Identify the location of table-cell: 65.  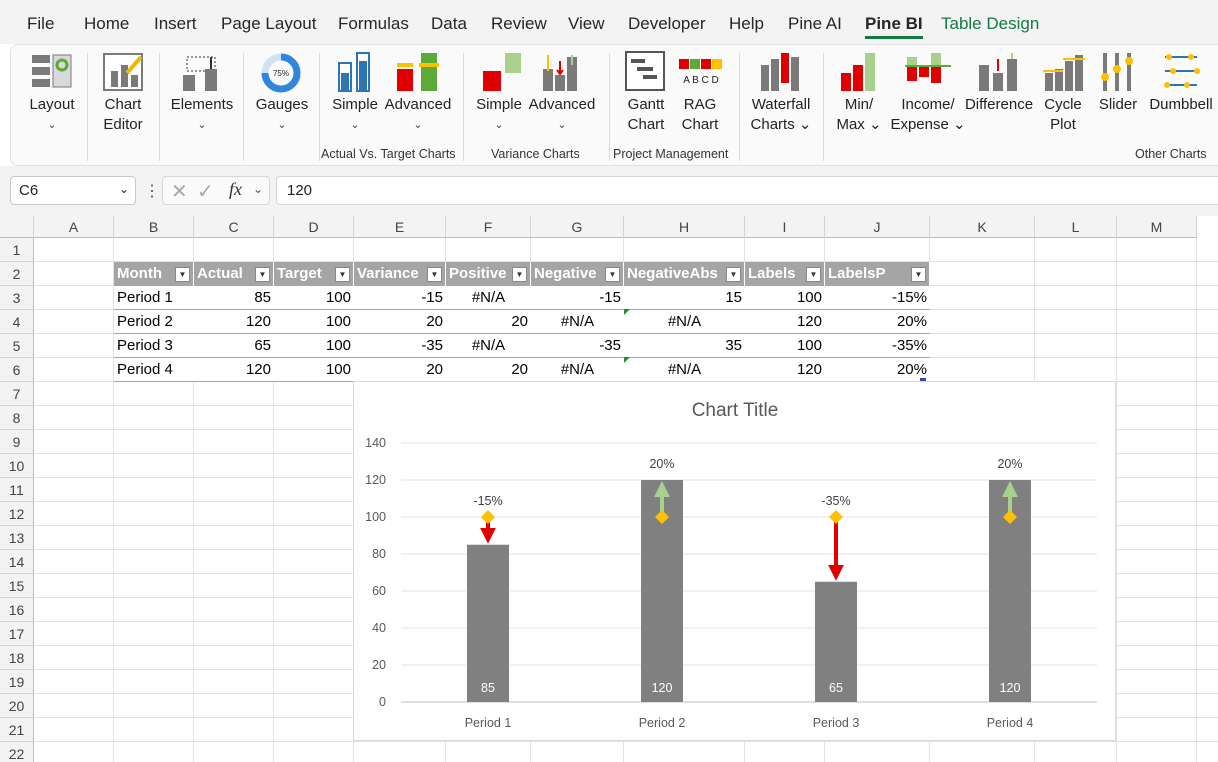
(262, 345).